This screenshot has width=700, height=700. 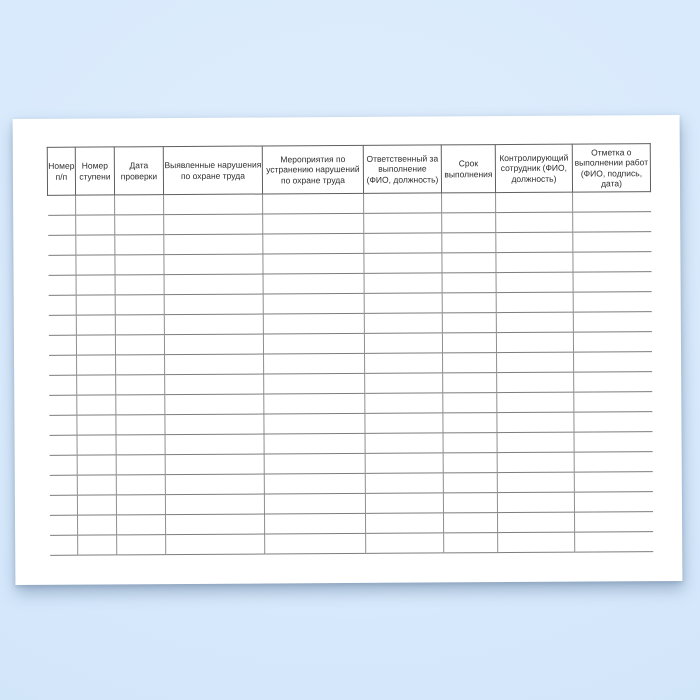 What do you see at coordinates (95, 171) in the screenshot?
I see `column-header: Номер ступени` at bounding box center [95, 171].